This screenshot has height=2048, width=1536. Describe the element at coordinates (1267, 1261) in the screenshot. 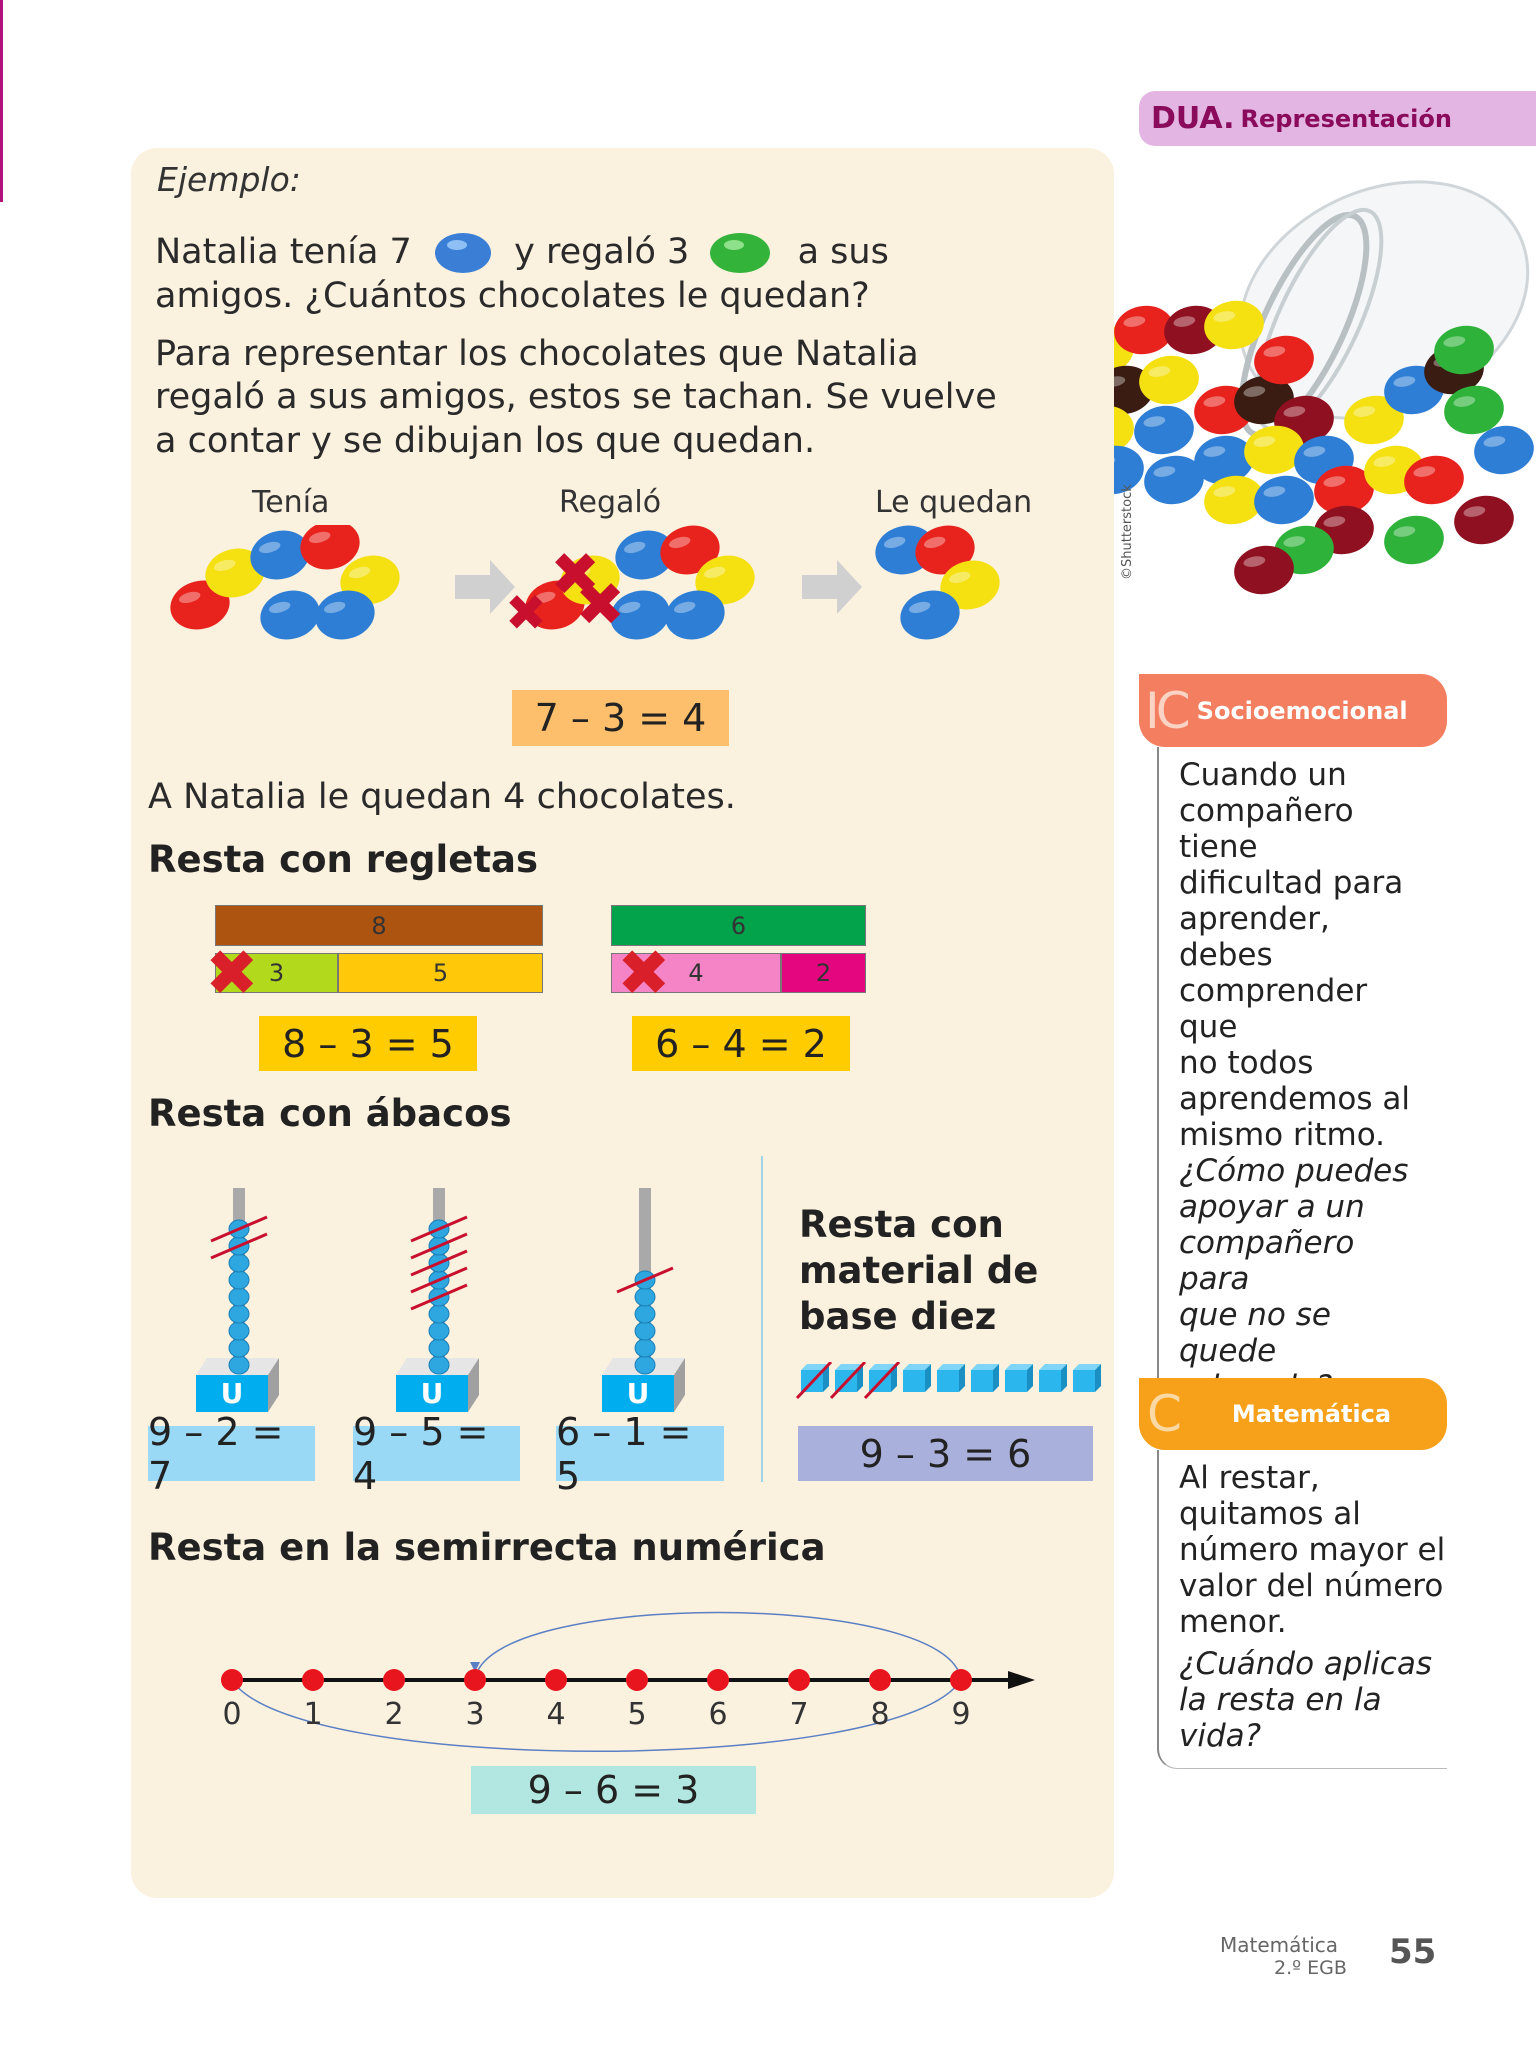

I see `socio-question-line: compañero para` at that location.